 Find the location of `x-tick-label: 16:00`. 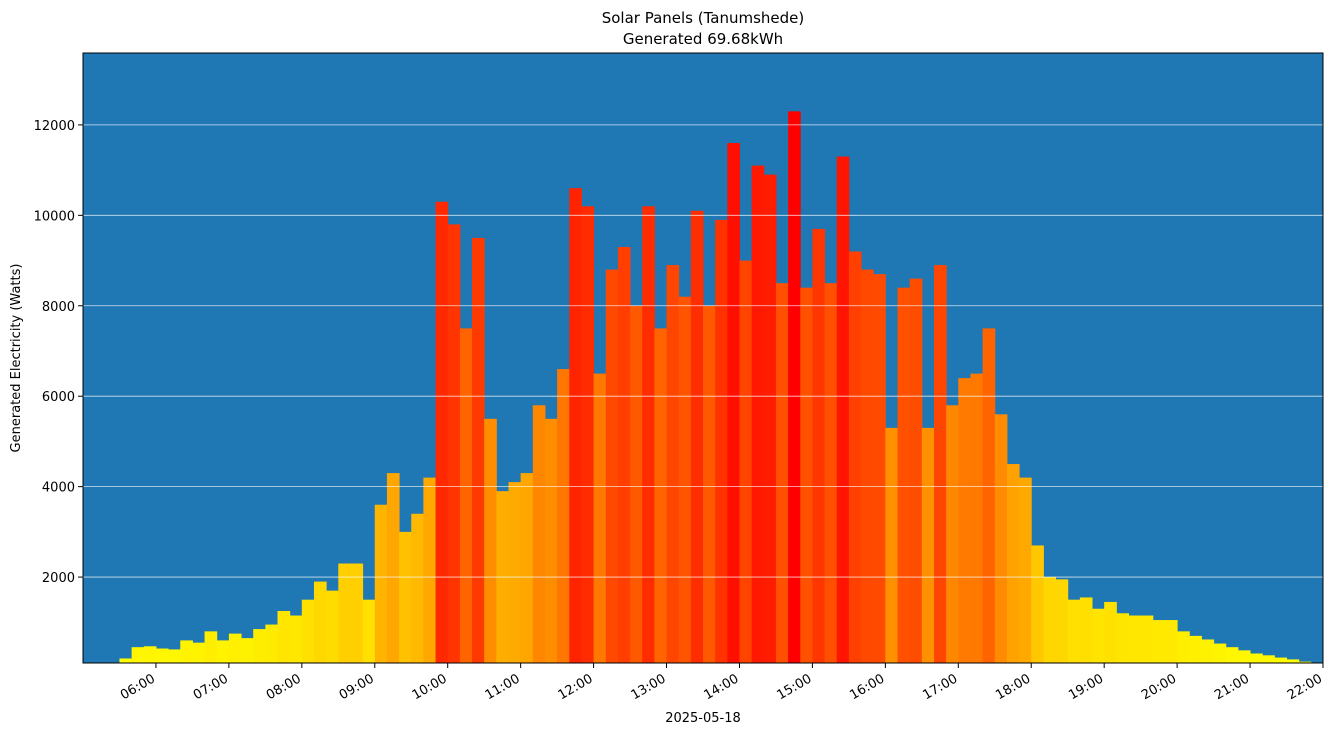

x-tick-label: 16:00 is located at coordinates (867, 687).